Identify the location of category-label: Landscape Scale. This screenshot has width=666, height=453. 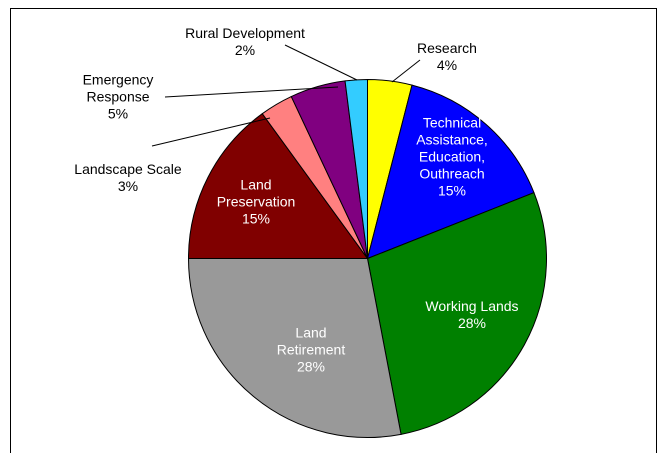
(128, 169).